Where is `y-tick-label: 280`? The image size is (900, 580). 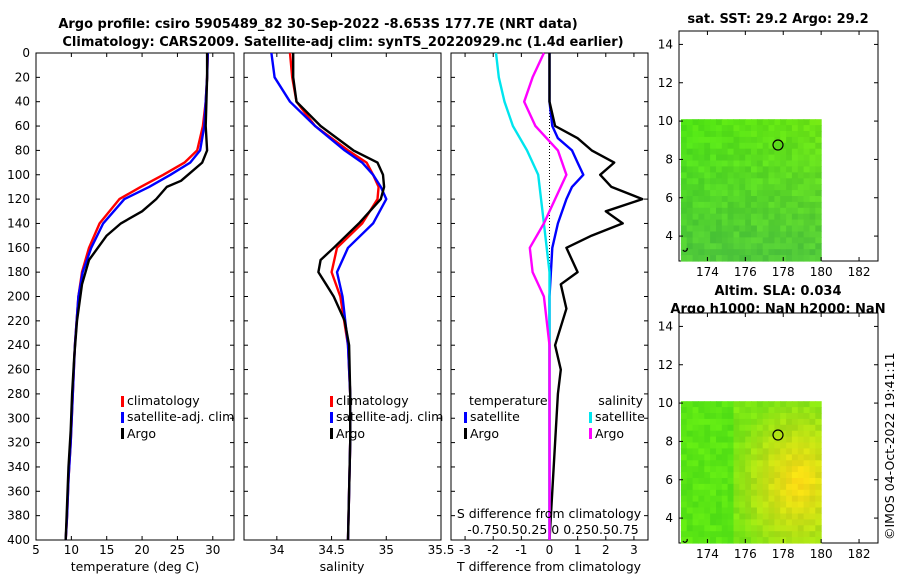
y-tick-label: 280 is located at coordinates (18, 394).